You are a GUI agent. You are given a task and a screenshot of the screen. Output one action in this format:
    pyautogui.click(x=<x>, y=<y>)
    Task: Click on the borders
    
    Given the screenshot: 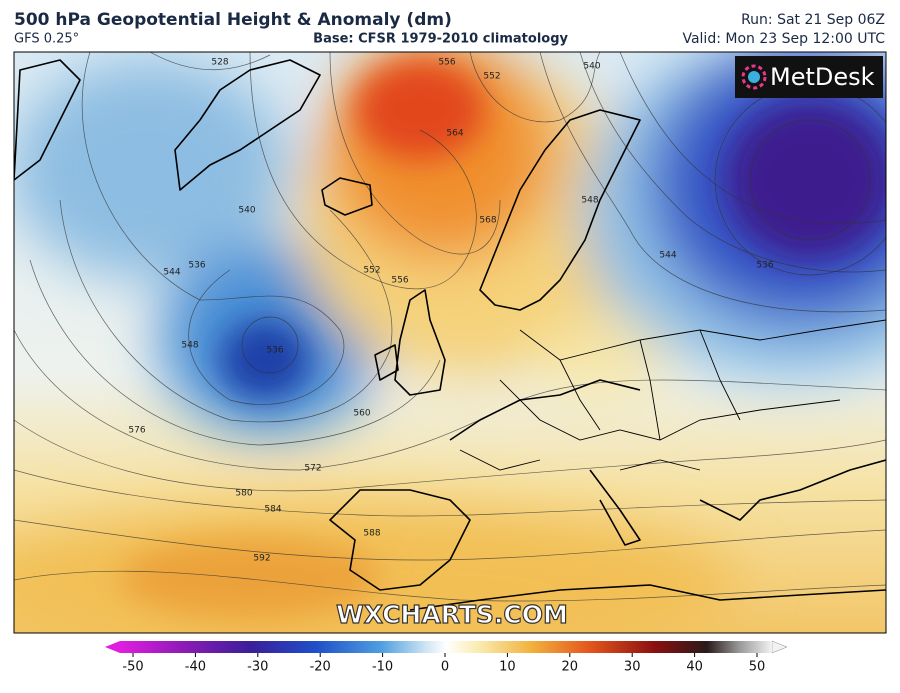 What is the action you would take?
    pyautogui.click(x=672, y=395)
    